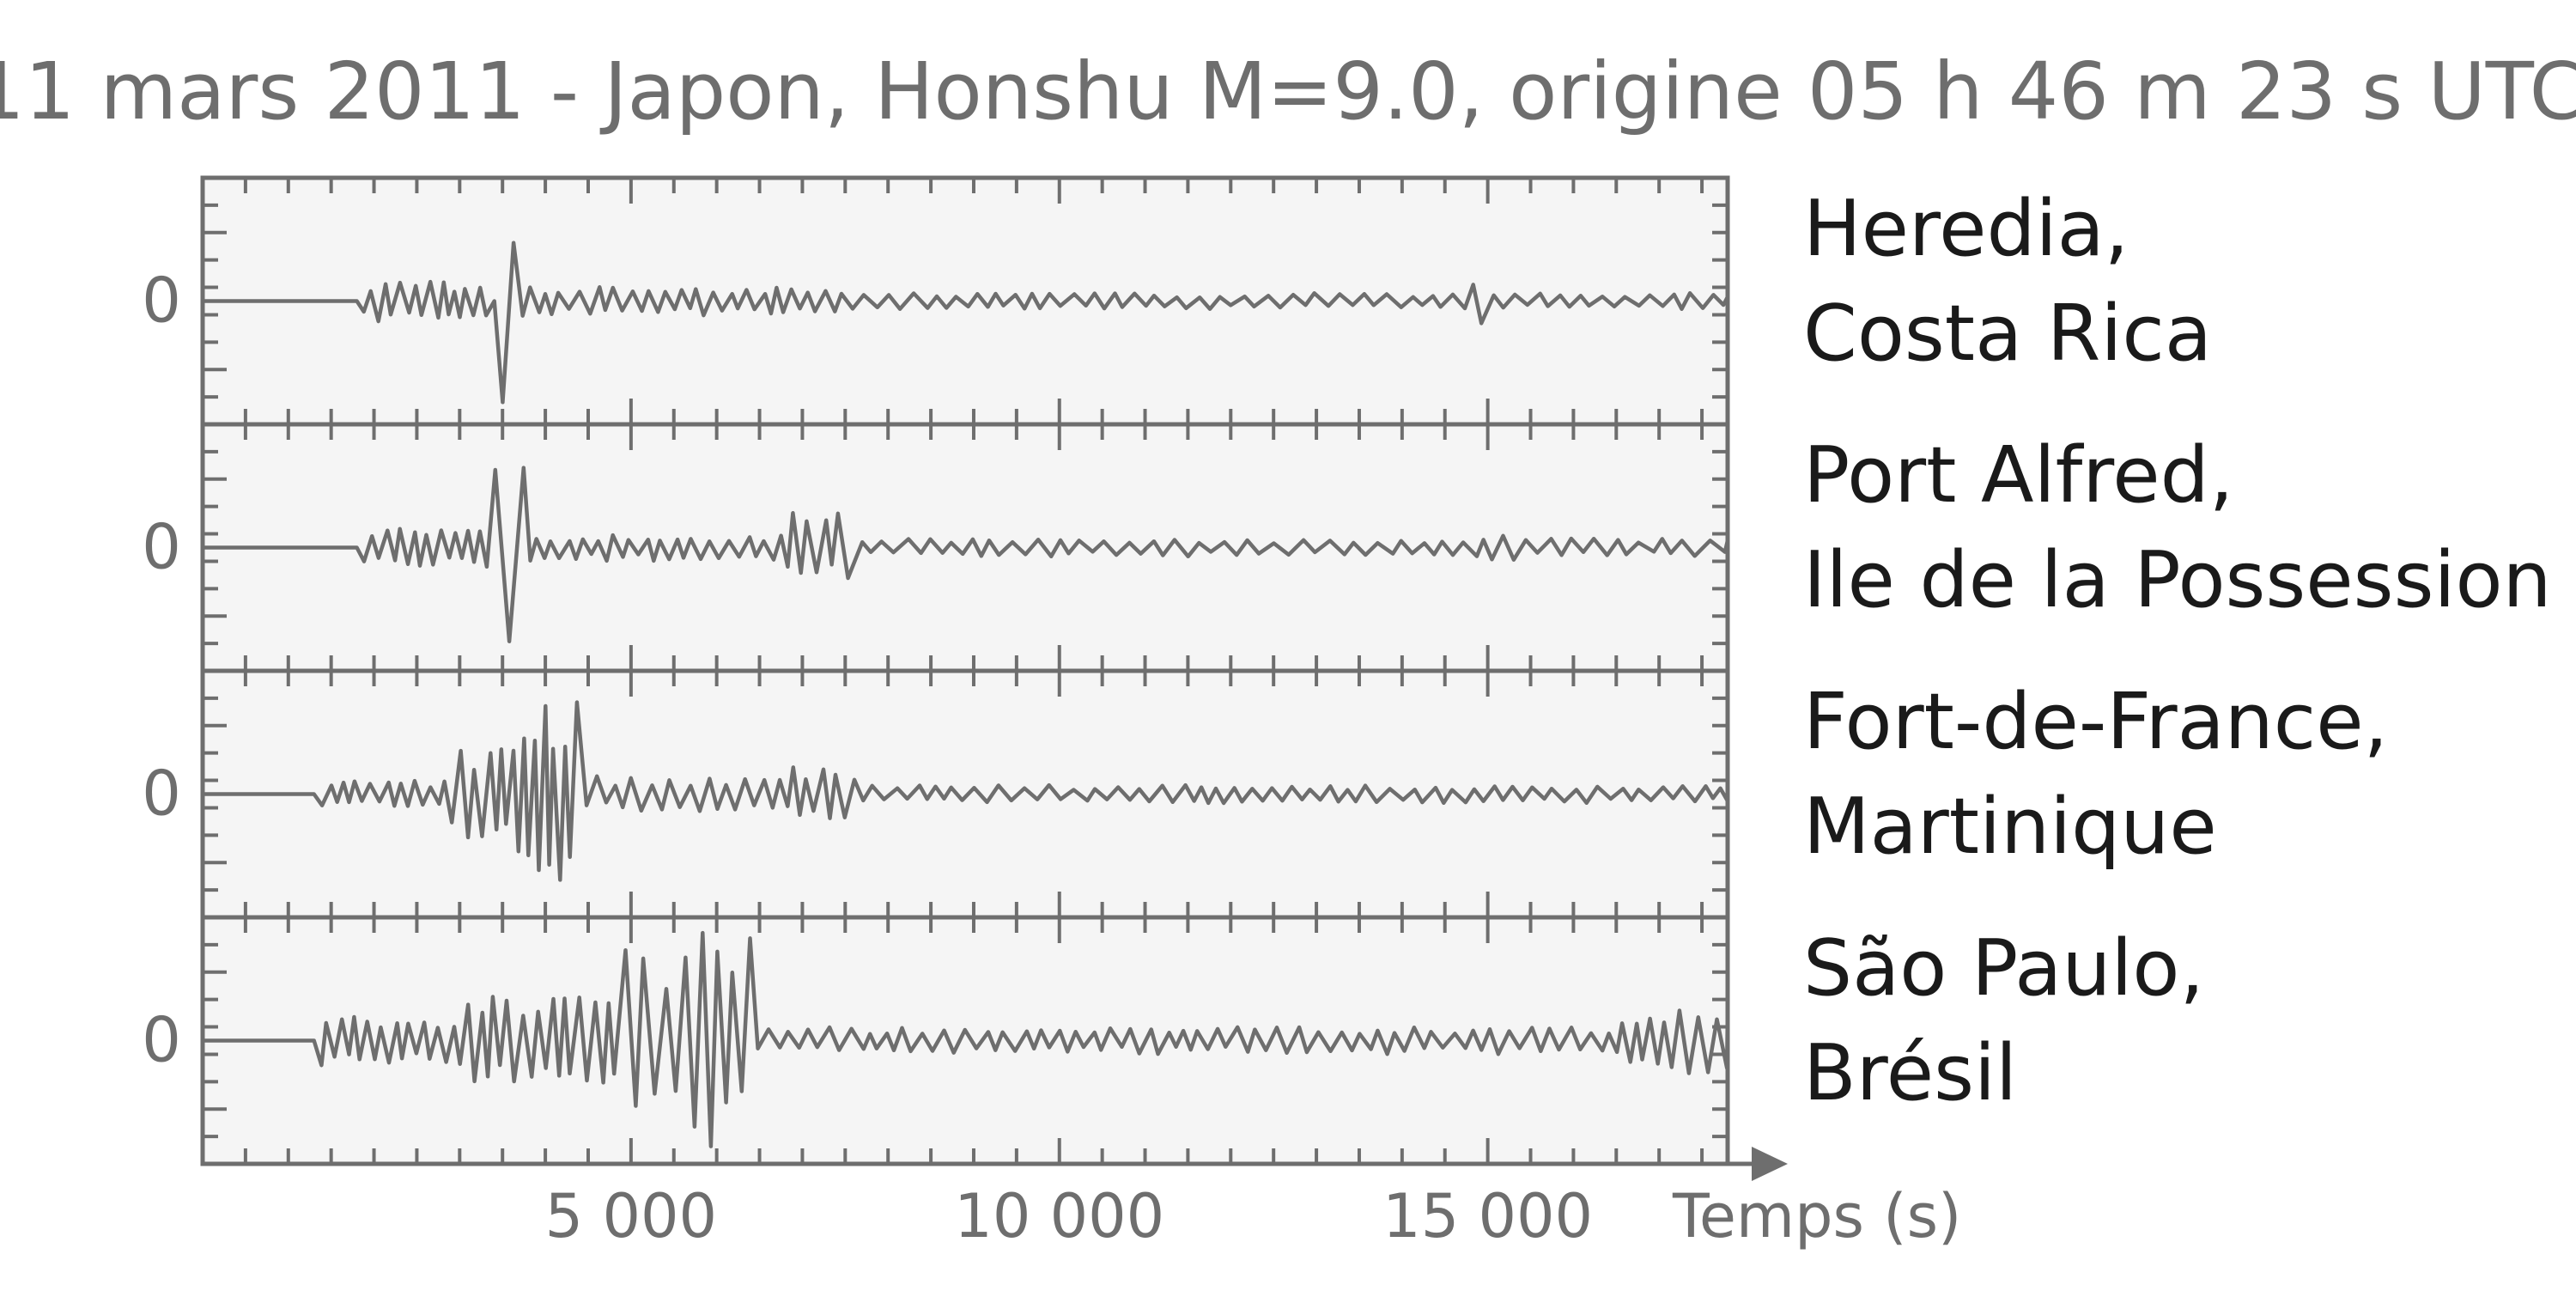 The width and height of the screenshot is (2576, 1303). Describe the element at coordinates (1059, 1216) in the screenshot. I see `x-tick-label: 10 000` at that location.